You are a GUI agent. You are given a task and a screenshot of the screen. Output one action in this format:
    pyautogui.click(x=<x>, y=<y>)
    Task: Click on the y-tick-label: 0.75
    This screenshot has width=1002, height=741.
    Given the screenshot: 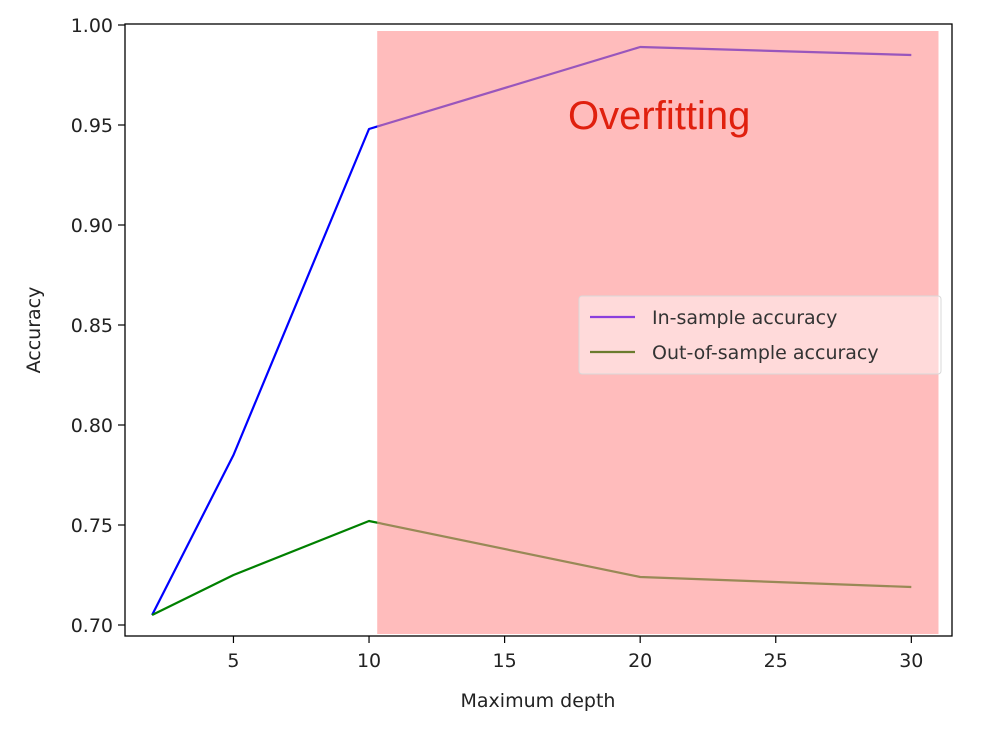 What is the action you would take?
    pyautogui.click(x=92, y=526)
    